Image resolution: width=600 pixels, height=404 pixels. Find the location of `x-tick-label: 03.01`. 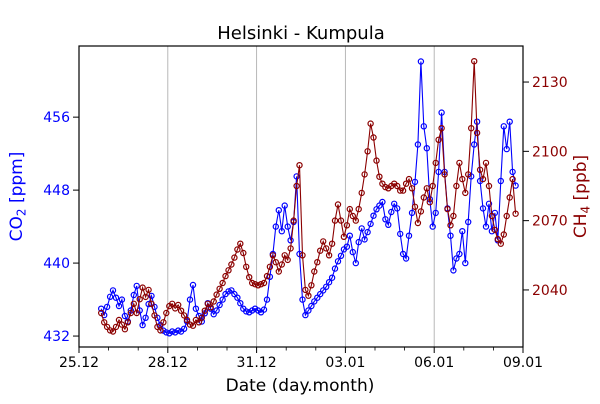

x-tick-label: 03.01 is located at coordinates (345, 363).